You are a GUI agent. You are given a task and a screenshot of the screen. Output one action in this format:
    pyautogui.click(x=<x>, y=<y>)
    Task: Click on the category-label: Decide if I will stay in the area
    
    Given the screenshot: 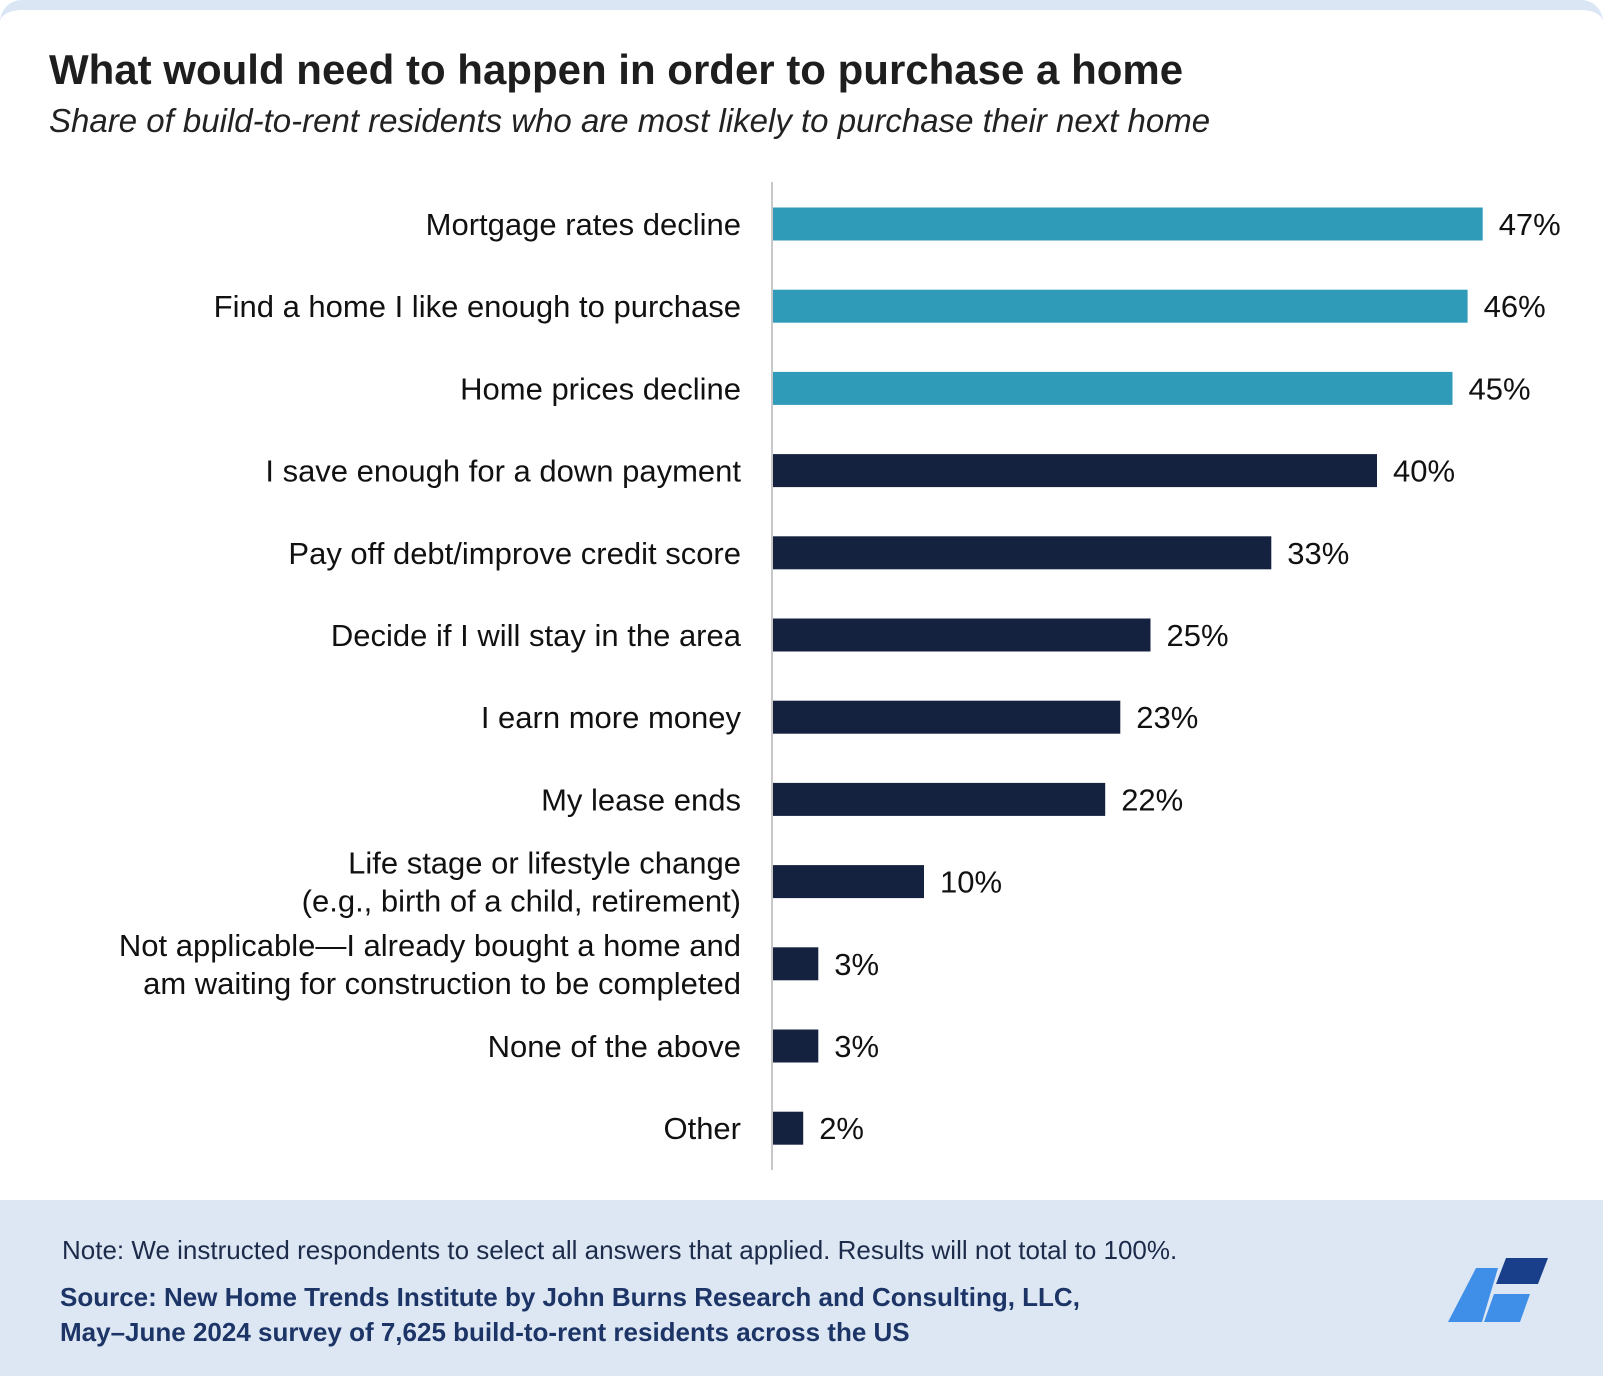 What is the action you would take?
    pyautogui.click(x=536, y=635)
    